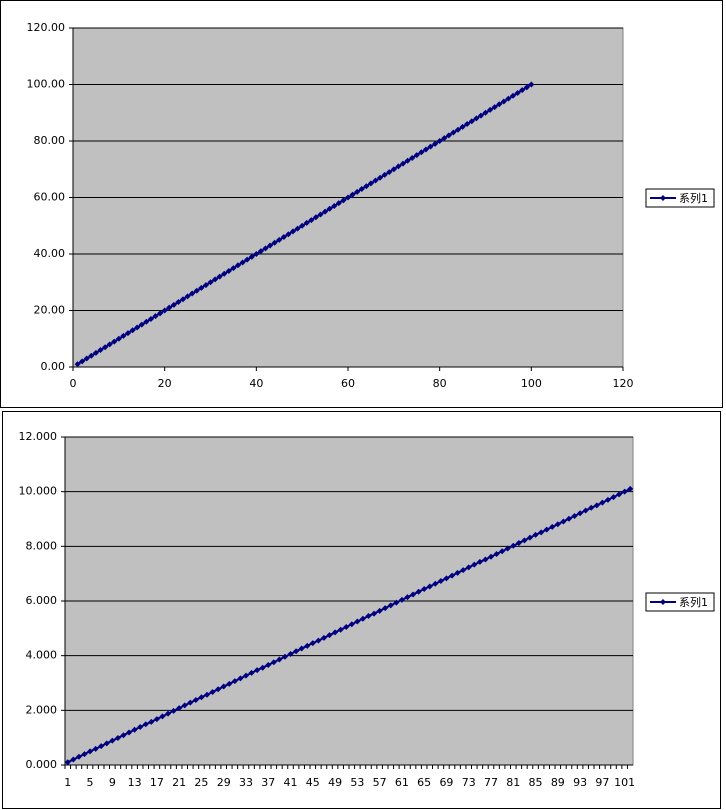 The width and height of the screenshot is (726, 810). I want to click on x-tick-label: 25, so click(201, 782).